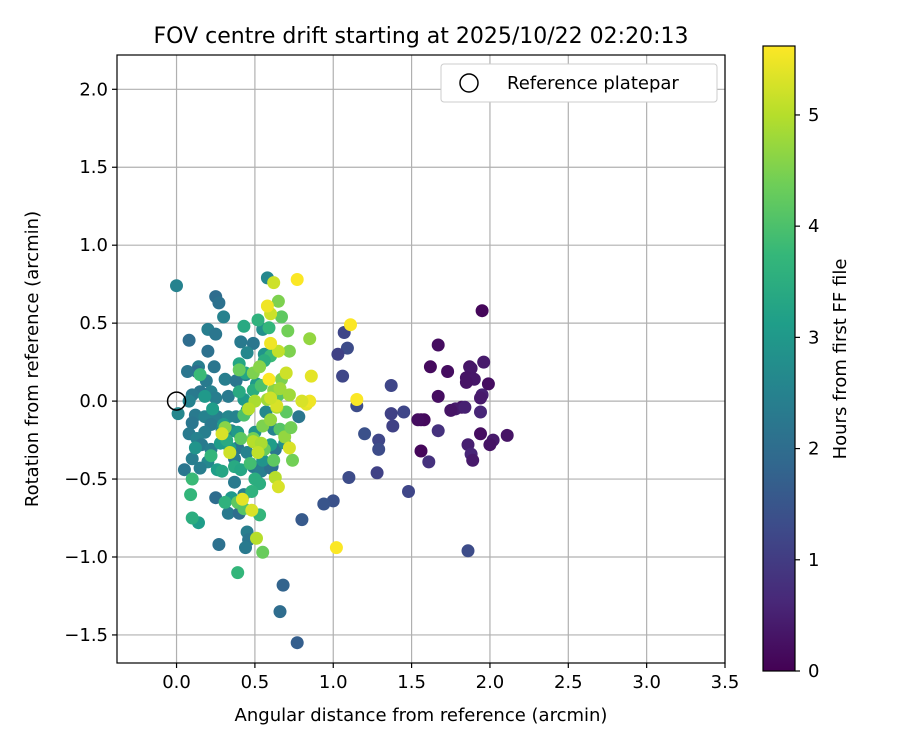 The height and width of the screenshot is (750, 900). What do you see at coordinates (807, 393) in the screenshot?
I see `colorbar-ticks: 0 1 2 3 4 5` at bounding box center [807, 393].